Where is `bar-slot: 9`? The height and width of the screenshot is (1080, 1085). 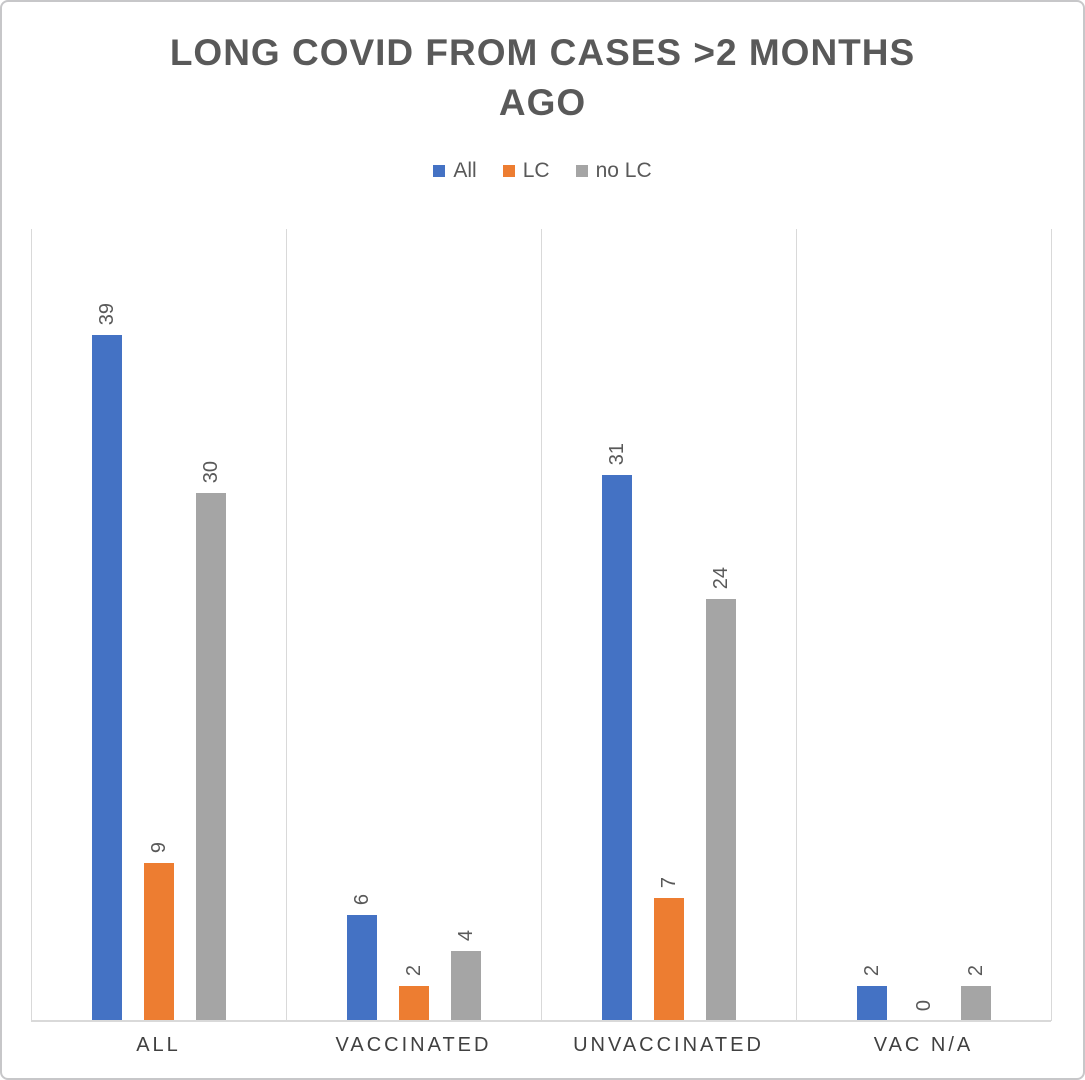 bar-slot: 9 is located at coordinates (158, 625).